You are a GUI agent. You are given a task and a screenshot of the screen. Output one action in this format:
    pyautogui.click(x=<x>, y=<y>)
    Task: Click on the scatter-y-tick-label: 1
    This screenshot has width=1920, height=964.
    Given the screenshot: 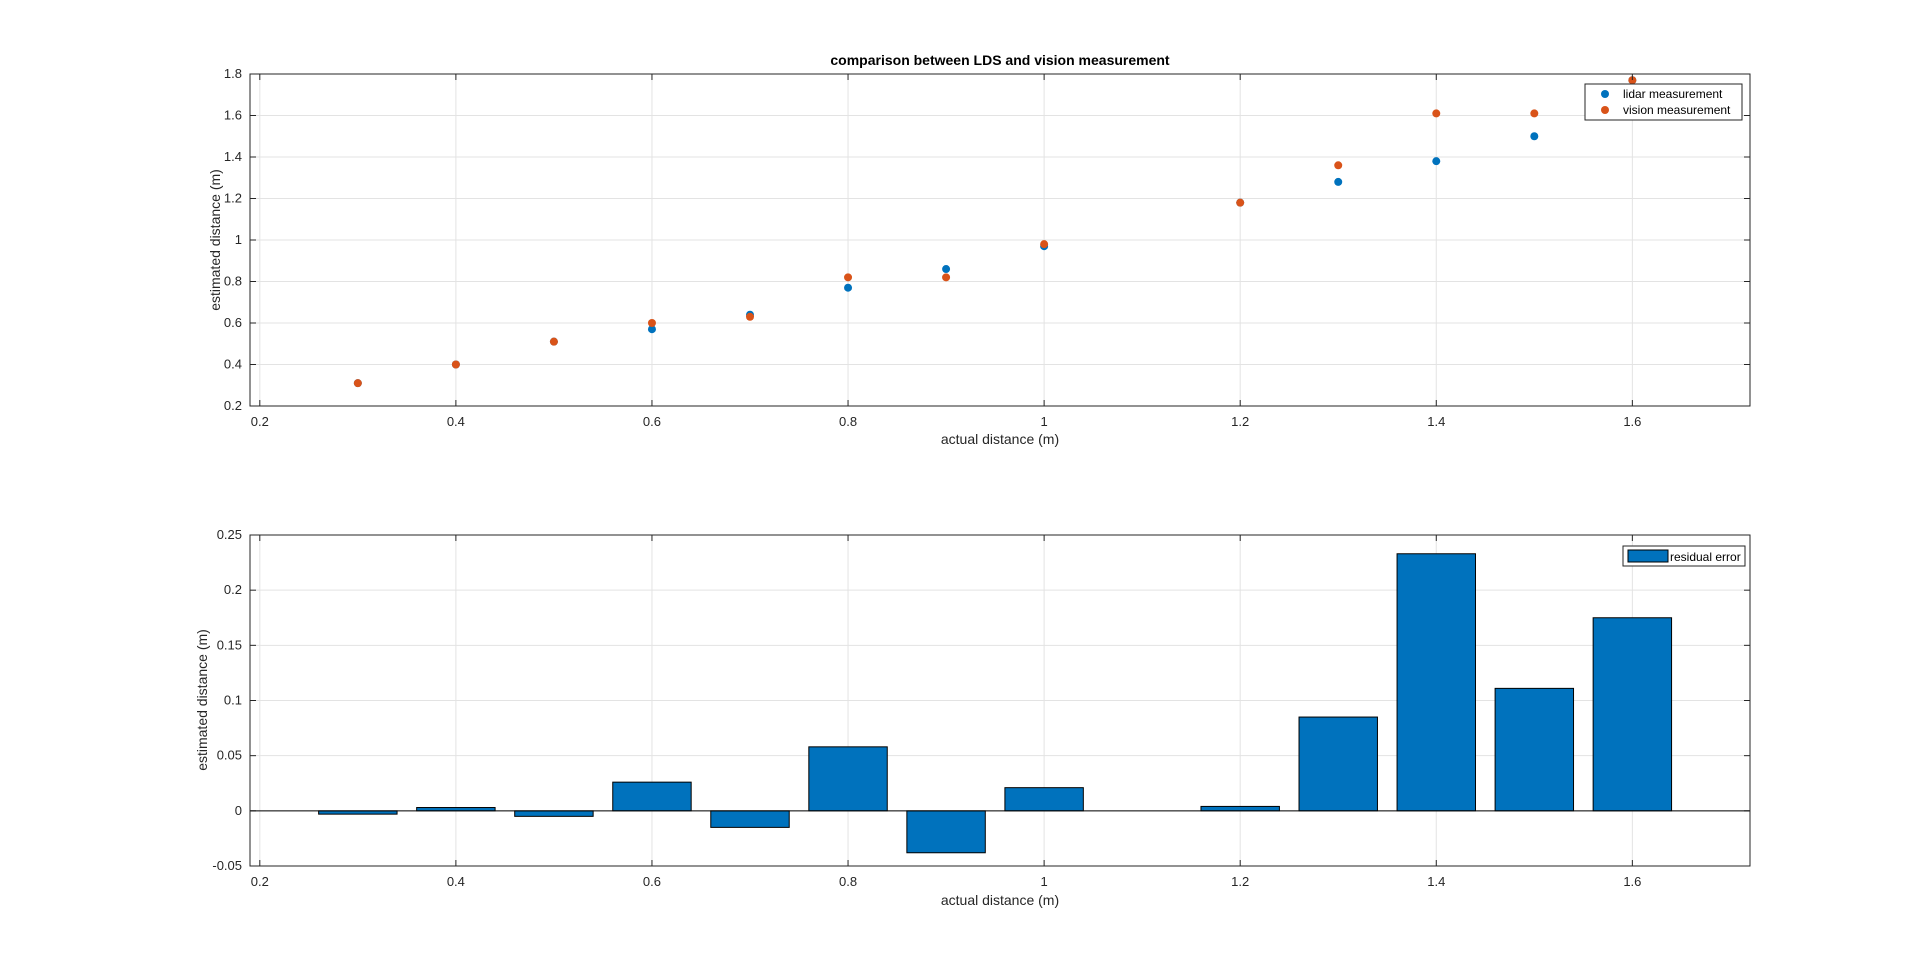 What is the action you would take?
    pyautogui.click(x=238, y=239)
    